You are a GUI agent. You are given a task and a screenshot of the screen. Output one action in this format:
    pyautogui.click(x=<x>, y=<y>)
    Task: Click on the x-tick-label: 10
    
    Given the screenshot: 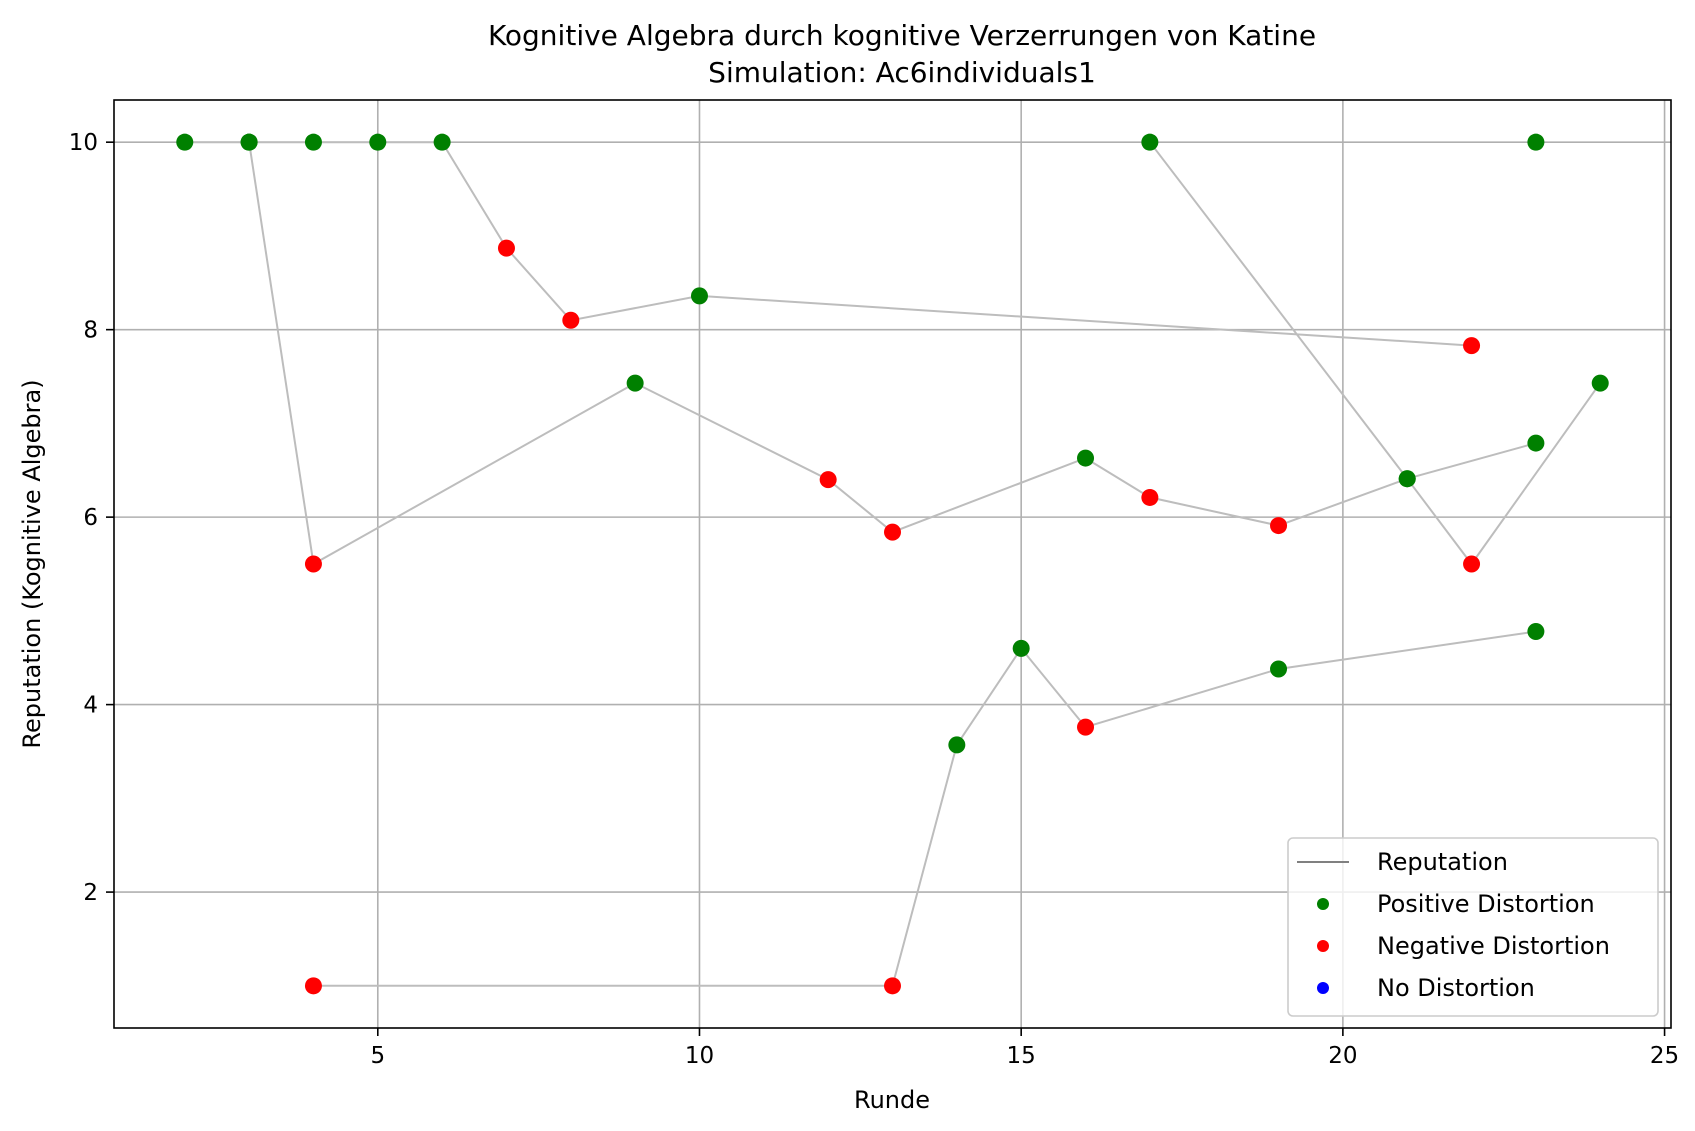 What is the action you would take?
    pyautogui.click(x=699, y=1056)
    